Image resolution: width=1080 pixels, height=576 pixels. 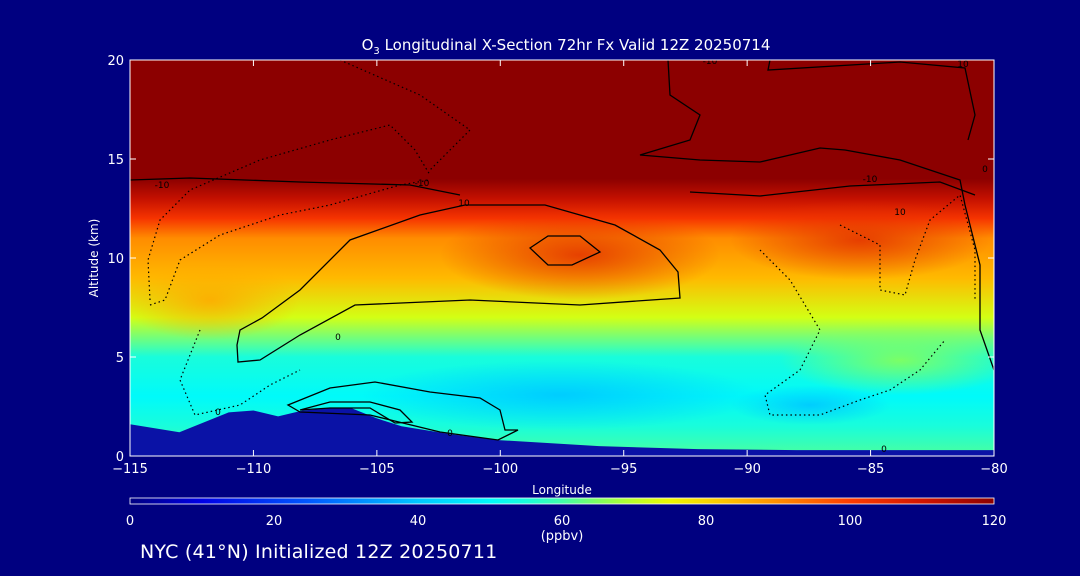 What do you see at coordinates (115, 61) in the screenshot?
I see `y-tick-label: 20` at bounding box center [115, 61].